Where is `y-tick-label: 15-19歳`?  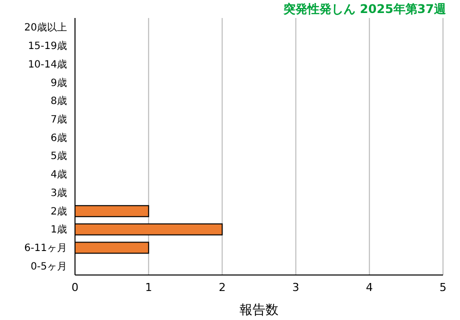 y-tick-label: 15-19歳 is located at coordinates (47, 46).